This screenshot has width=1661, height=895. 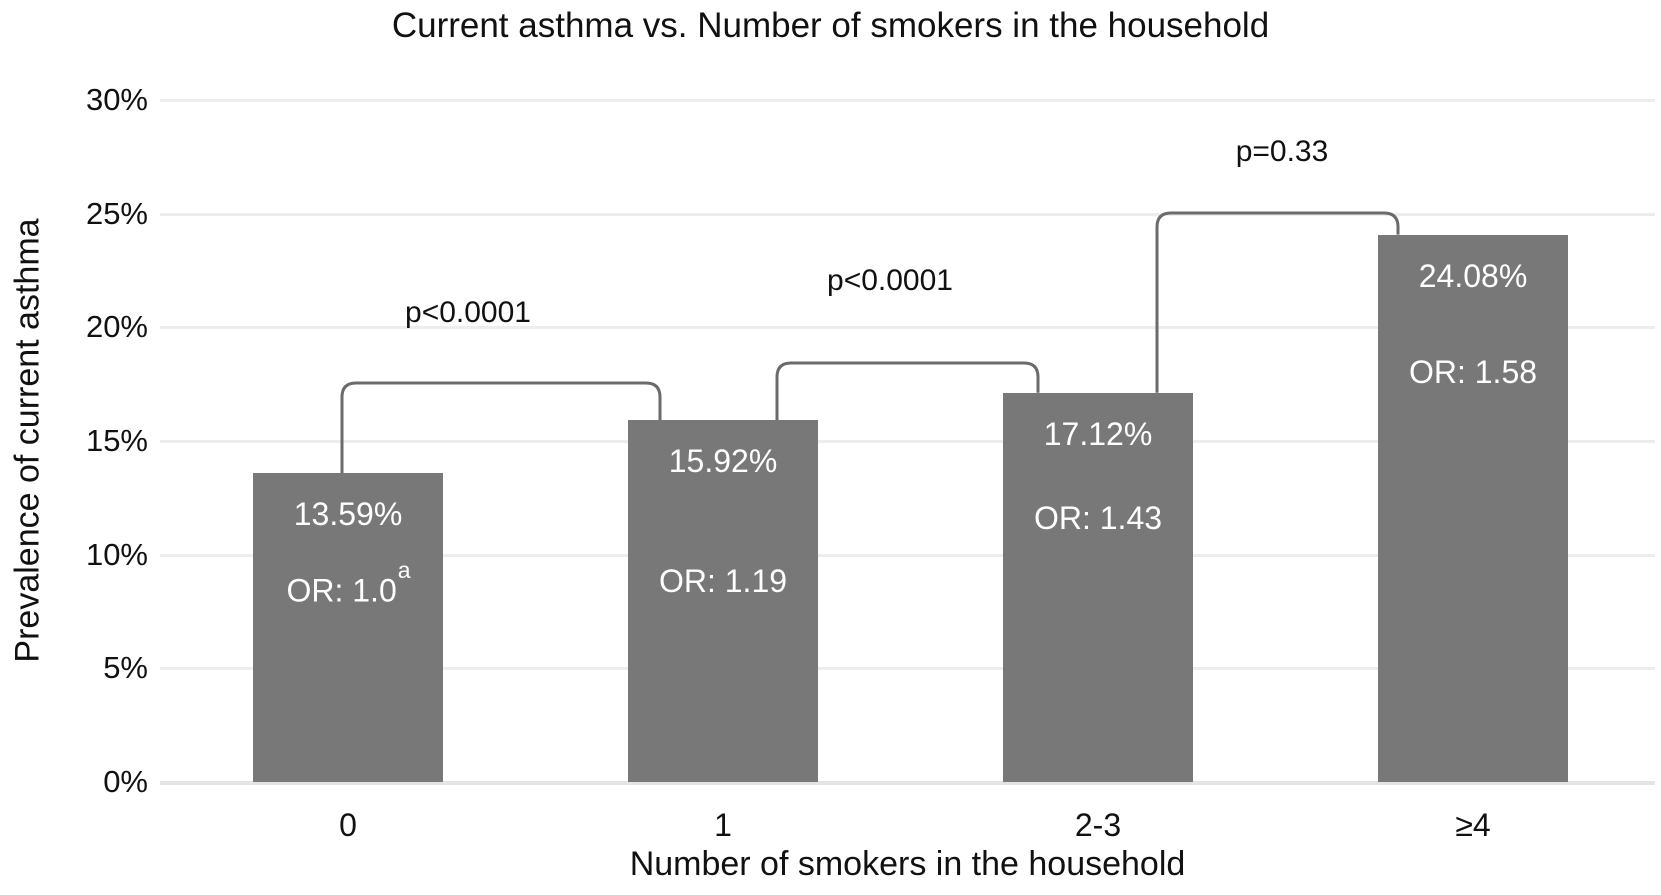 What do you see at coordinates (348, 514) in the screenshot?
I see `bar-value-label: 13.59%` at bounding box center [348, 514].